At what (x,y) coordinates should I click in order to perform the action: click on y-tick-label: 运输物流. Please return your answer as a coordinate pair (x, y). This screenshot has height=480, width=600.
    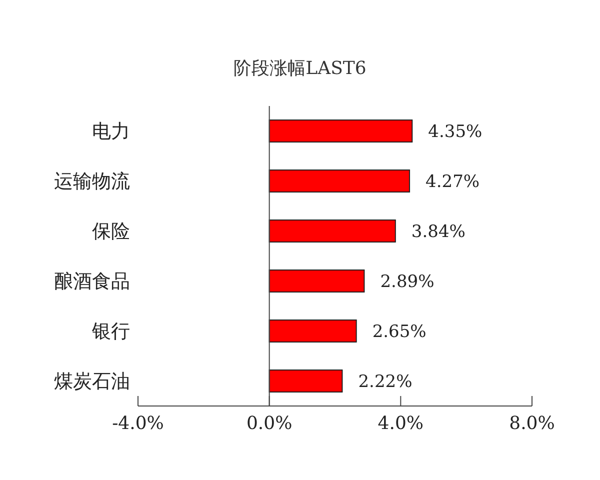
    Looking at the image, I should click on (92, 181).